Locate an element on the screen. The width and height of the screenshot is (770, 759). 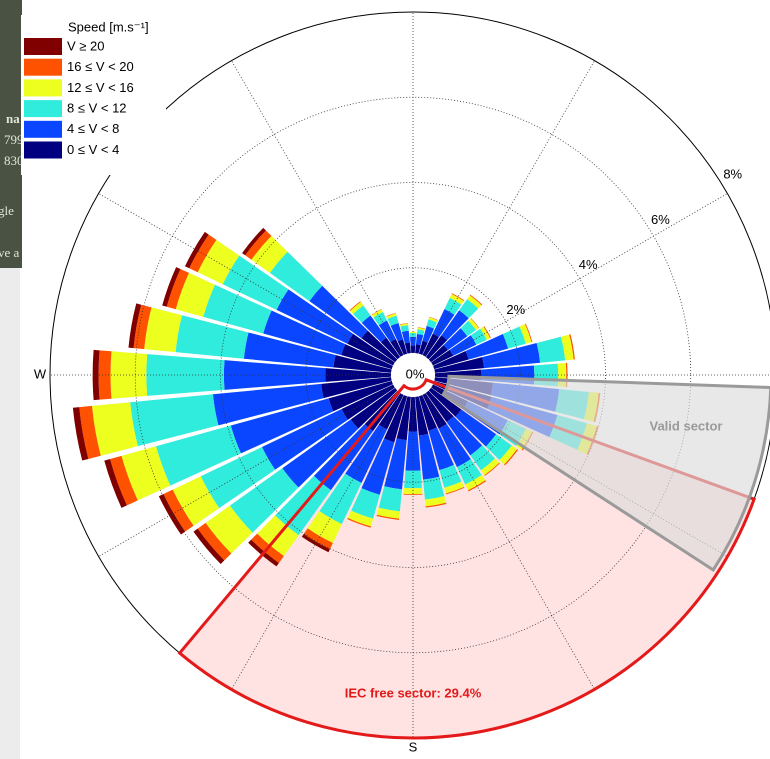
sector-label: Valid sector is located at coordinates (686, 425).